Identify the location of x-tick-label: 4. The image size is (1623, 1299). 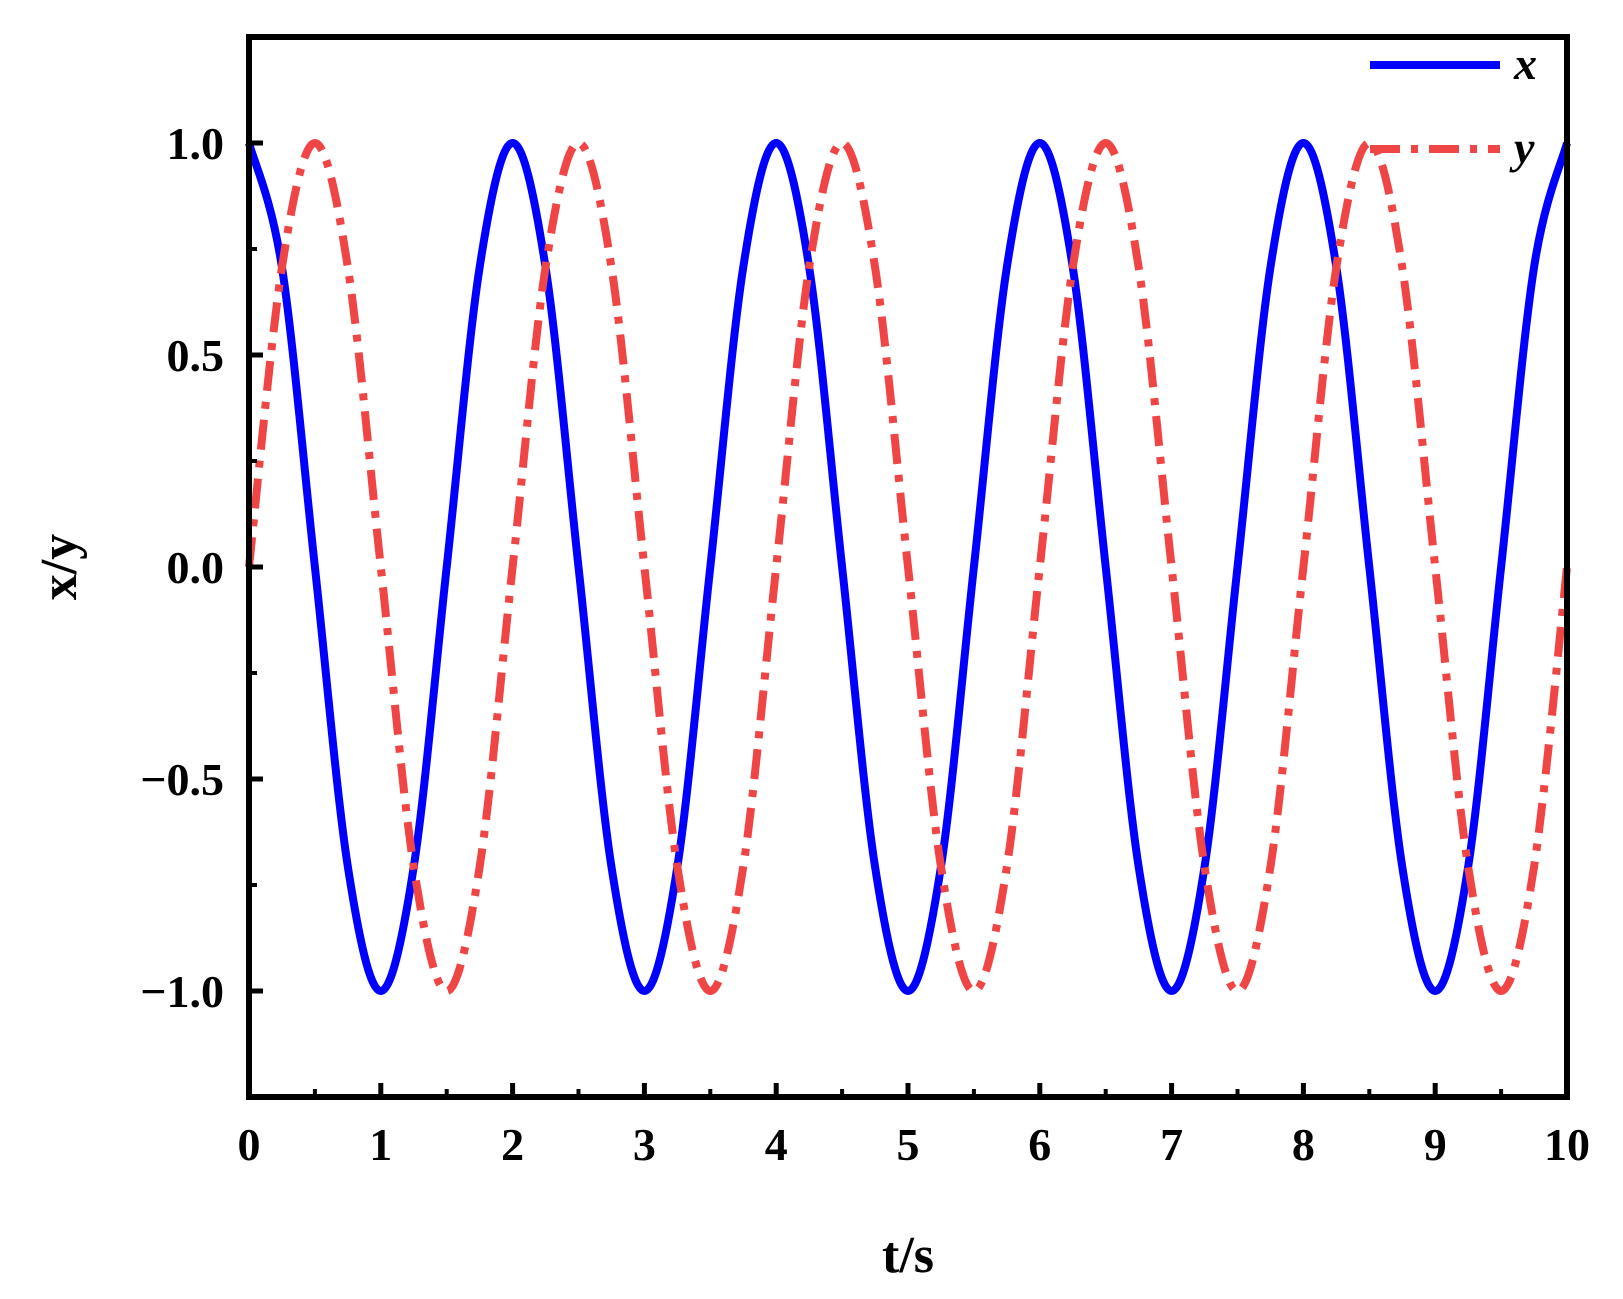
(776, 1144).